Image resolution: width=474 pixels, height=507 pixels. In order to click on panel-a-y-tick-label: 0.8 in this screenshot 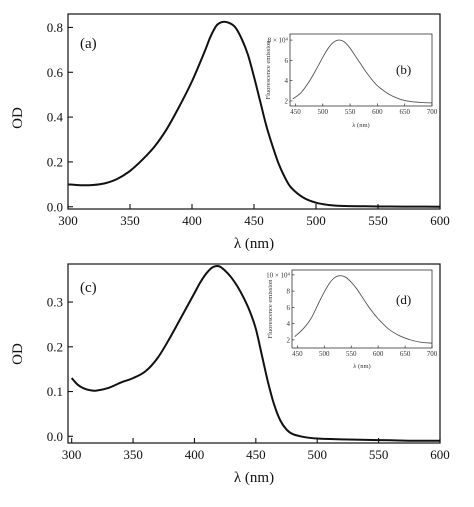, I will do `click(55, 27)`.